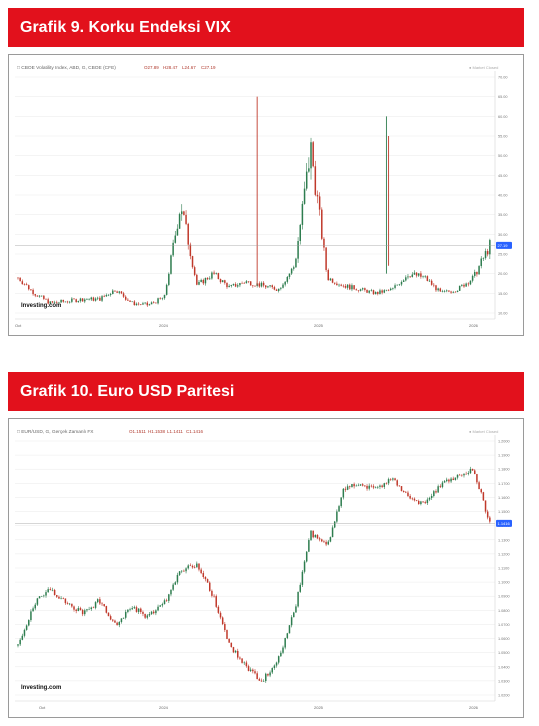 The image size is (539, 726). I want to click on y-tick-label: 25.00, so click(503, 255).